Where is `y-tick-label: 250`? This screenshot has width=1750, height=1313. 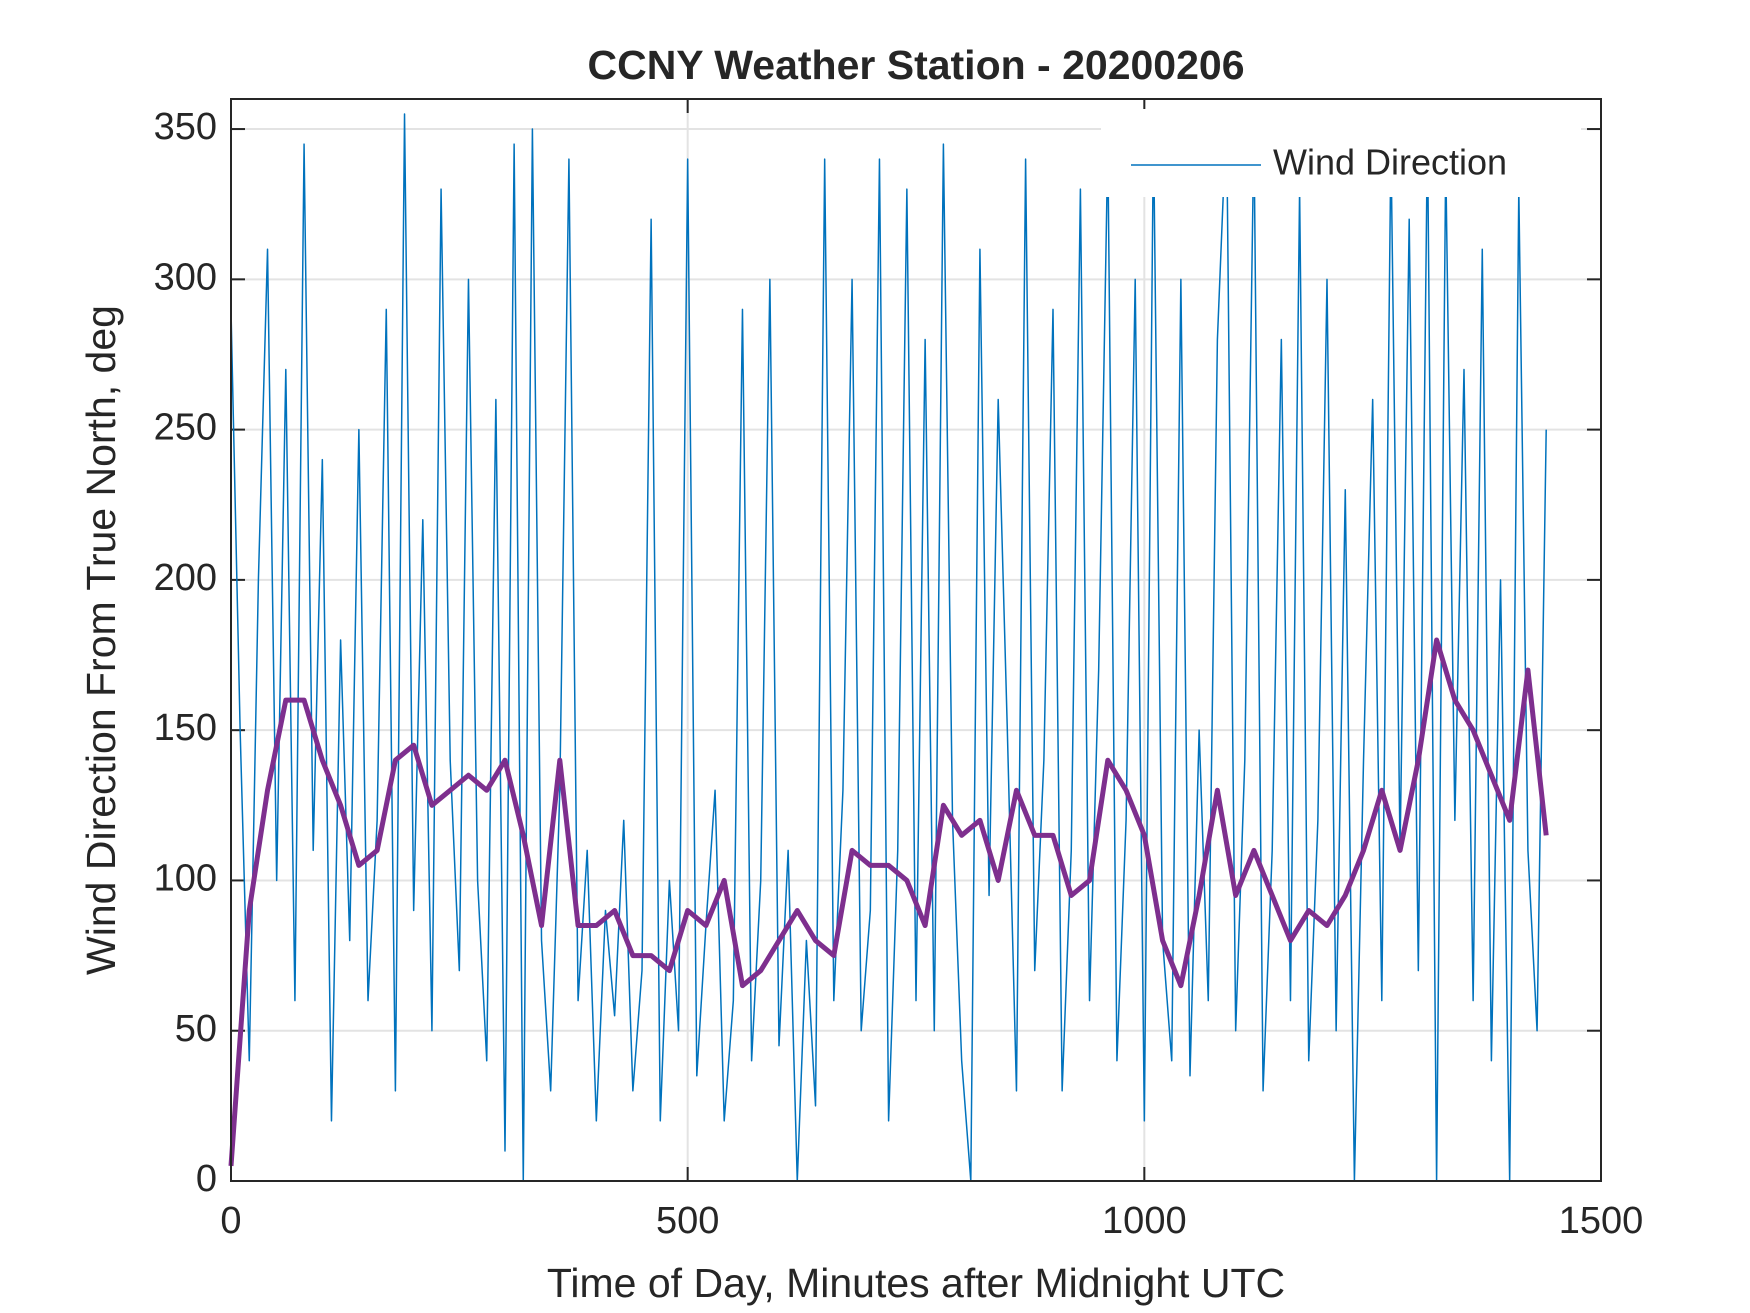
y-tick-label: 250 is located at coordinates (185, 428).